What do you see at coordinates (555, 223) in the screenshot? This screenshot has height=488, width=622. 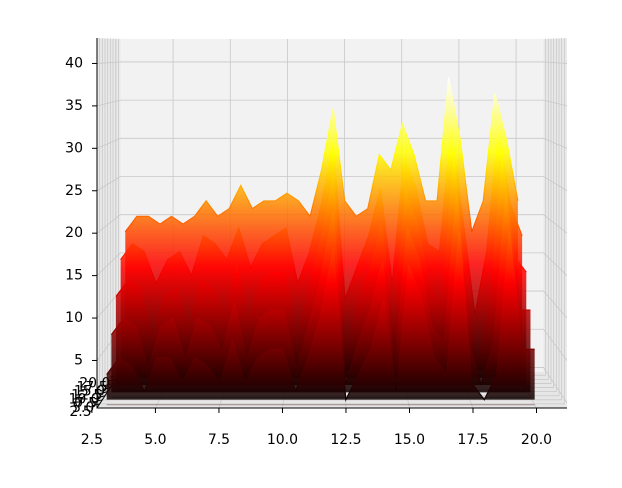 I see `right-pane` at bounding box center [555, 223].